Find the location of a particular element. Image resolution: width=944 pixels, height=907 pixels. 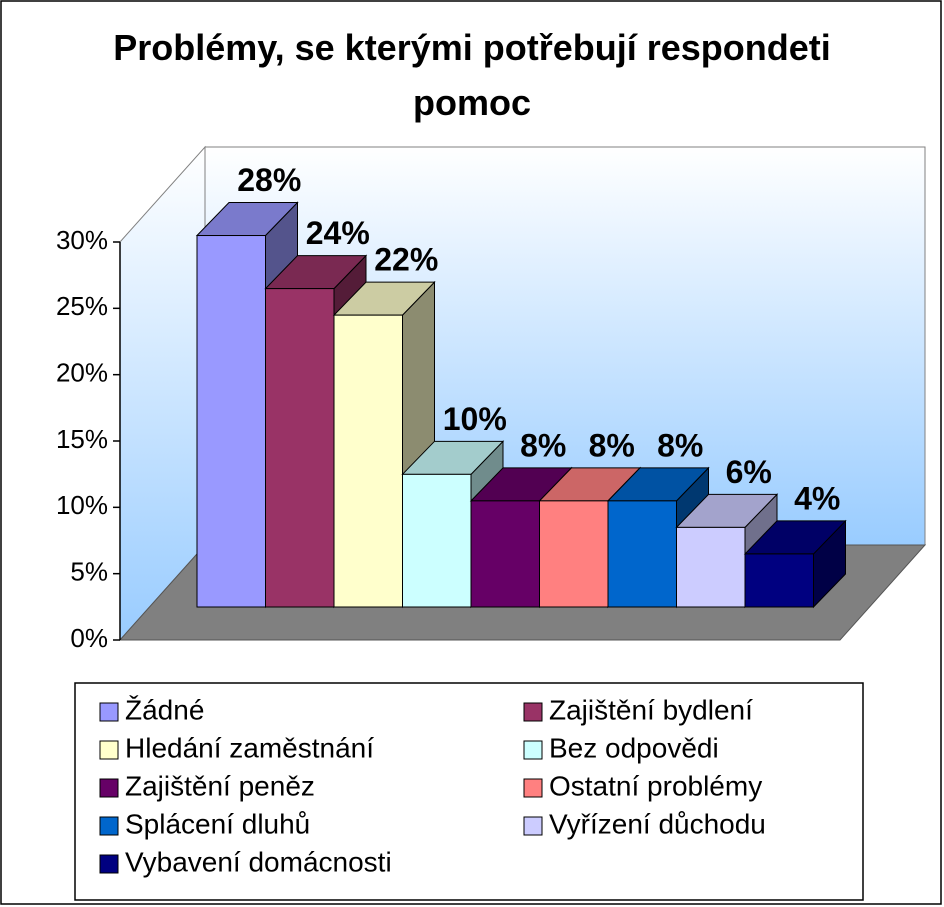

legend-label: Zajištění bydlení is located at coordinates (651, 709).